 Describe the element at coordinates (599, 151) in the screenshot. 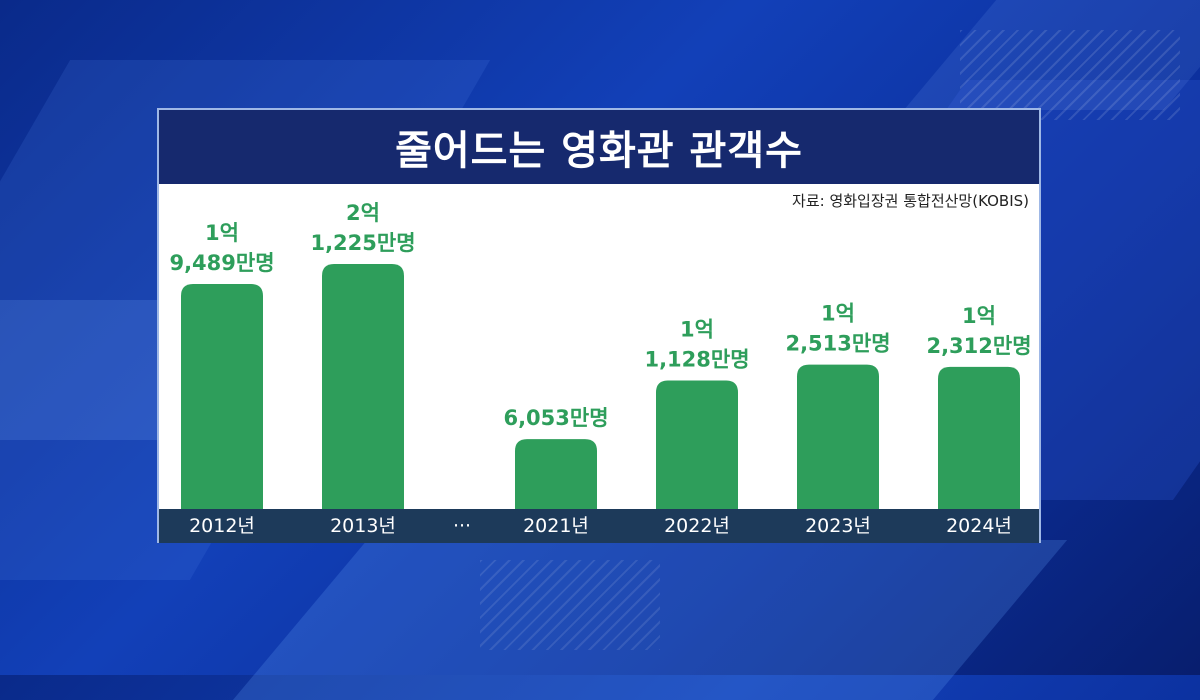

I see `chart-title: 줄어드는 영화관 관객수` at that location.